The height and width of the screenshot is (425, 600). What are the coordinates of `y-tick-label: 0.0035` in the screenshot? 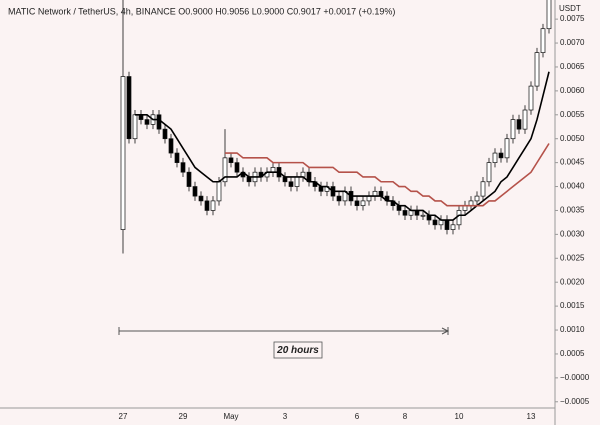 It's located at (572, 210).